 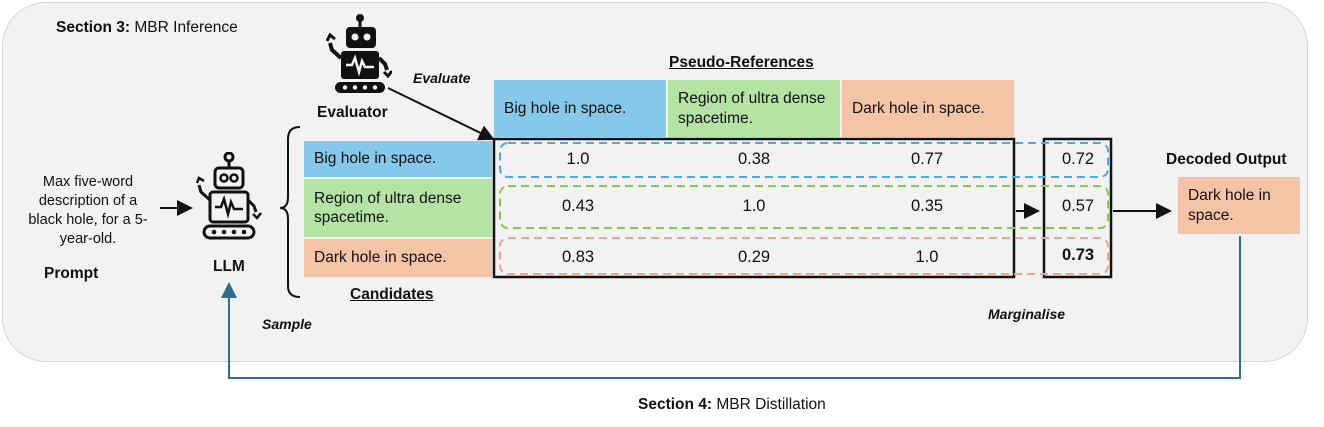 I want to click on score-2-3: 0.35, so click(x=927, y=206).